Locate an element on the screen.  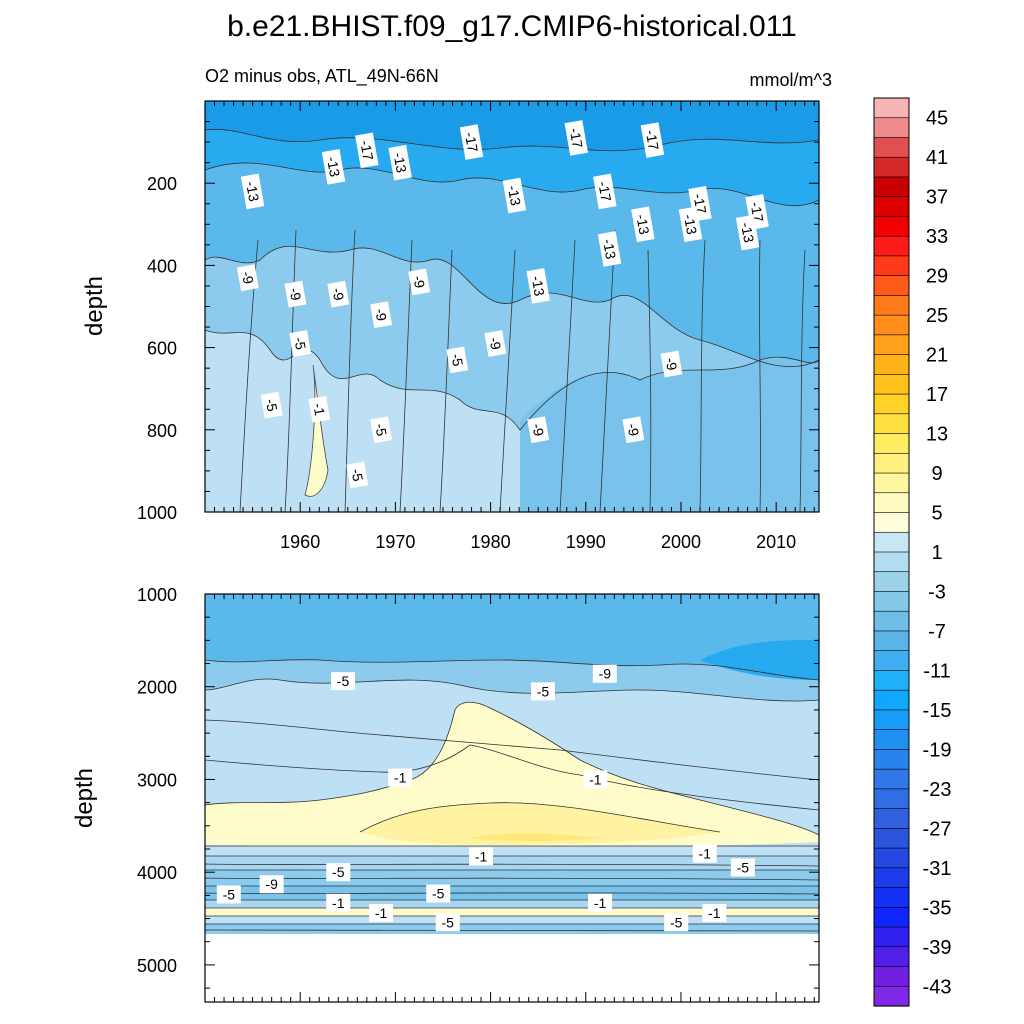
lower-top-blue is located at coordinates (512, 637).